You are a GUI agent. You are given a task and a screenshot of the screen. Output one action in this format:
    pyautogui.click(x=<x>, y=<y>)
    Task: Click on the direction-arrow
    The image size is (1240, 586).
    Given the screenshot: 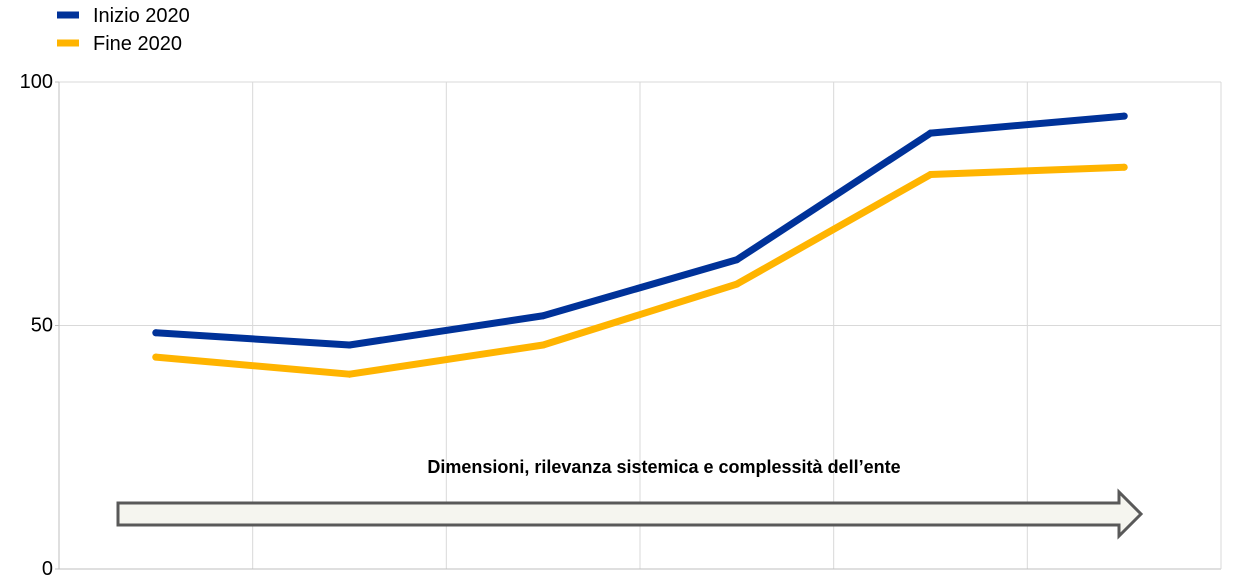 What is the action you would take?
    pyautogui.click(x=630, y=514)
    